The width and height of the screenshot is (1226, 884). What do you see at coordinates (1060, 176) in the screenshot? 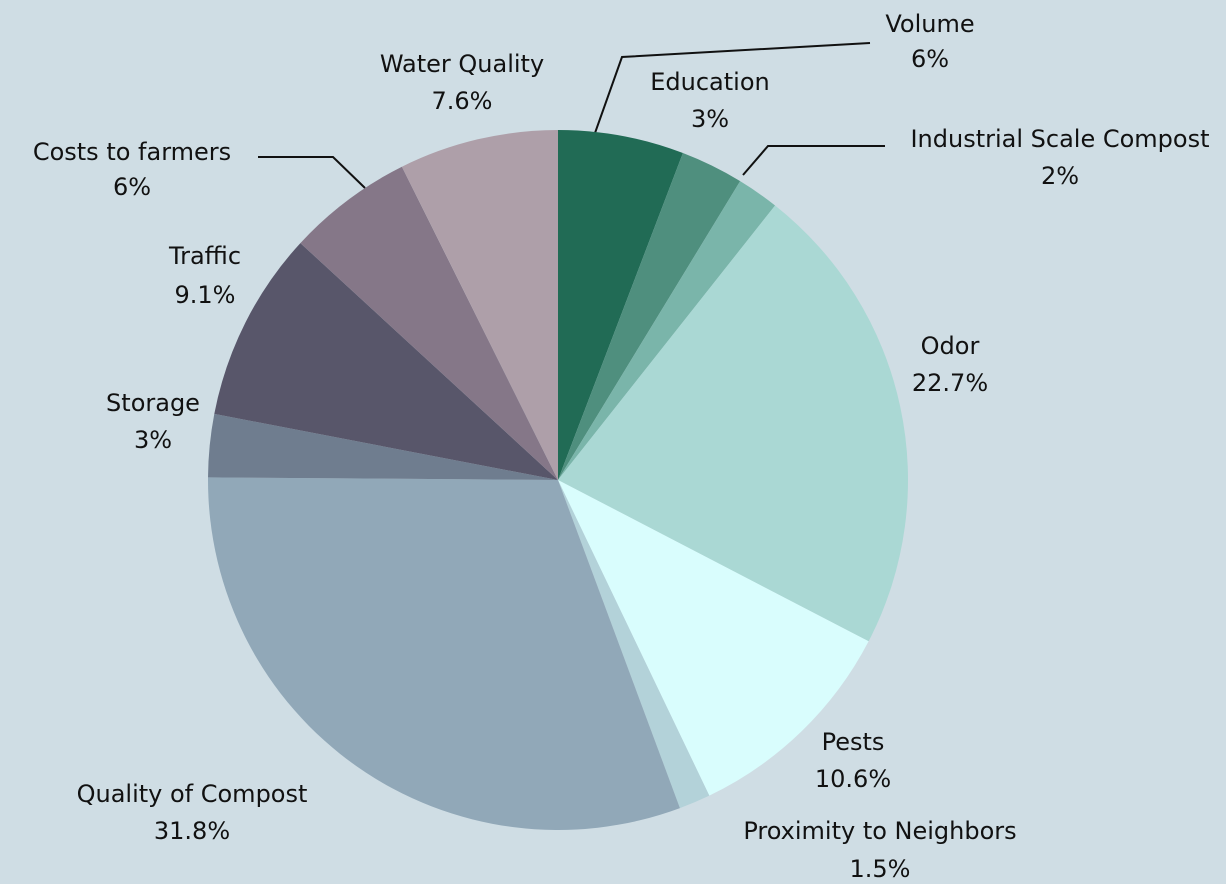
I see `slice-value-label: 2%` at bounding box center [1060, 176].